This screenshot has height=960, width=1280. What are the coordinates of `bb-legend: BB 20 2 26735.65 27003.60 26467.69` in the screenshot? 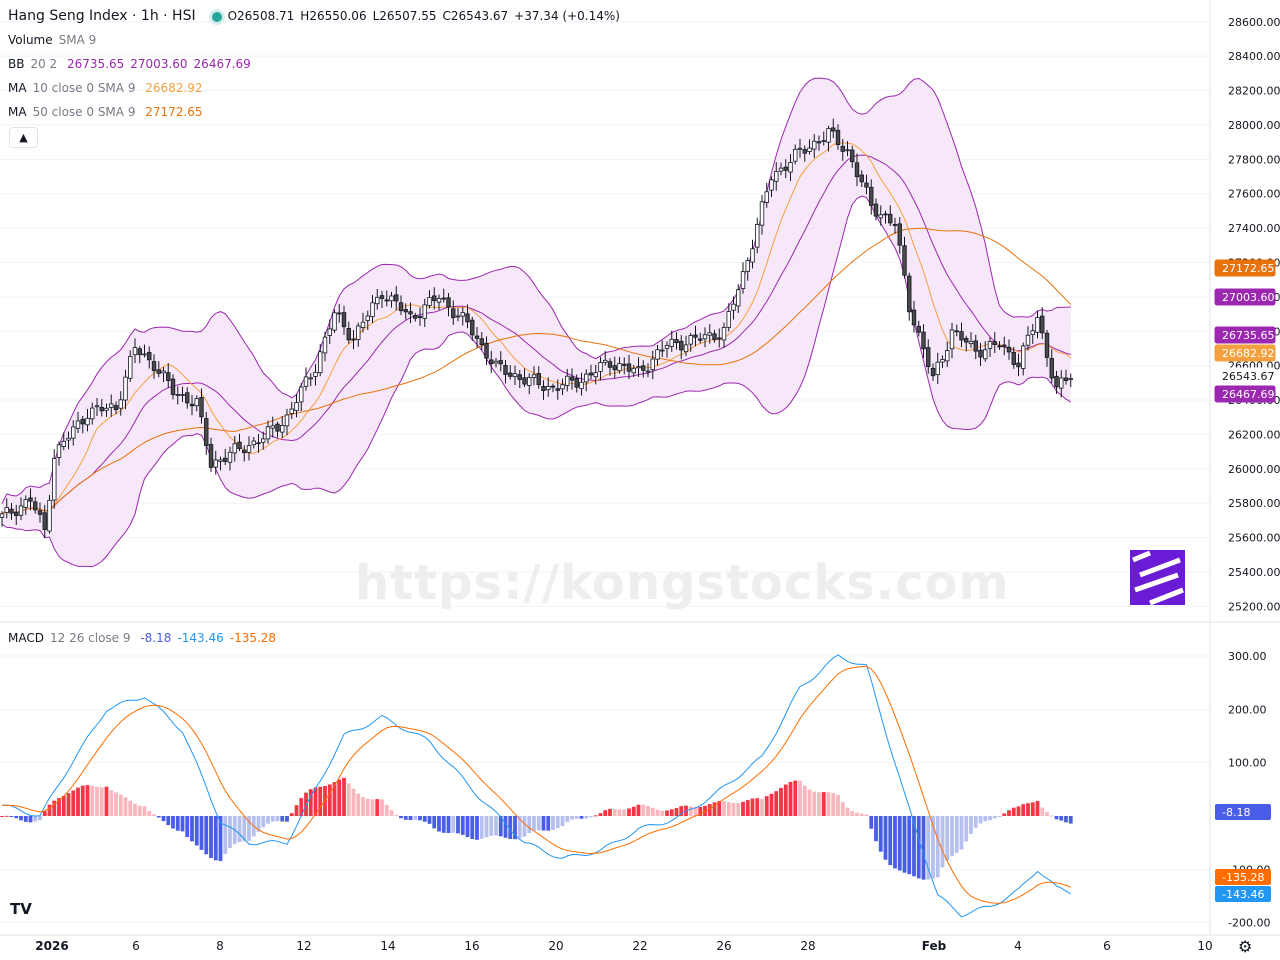 It's located at (132, 64).